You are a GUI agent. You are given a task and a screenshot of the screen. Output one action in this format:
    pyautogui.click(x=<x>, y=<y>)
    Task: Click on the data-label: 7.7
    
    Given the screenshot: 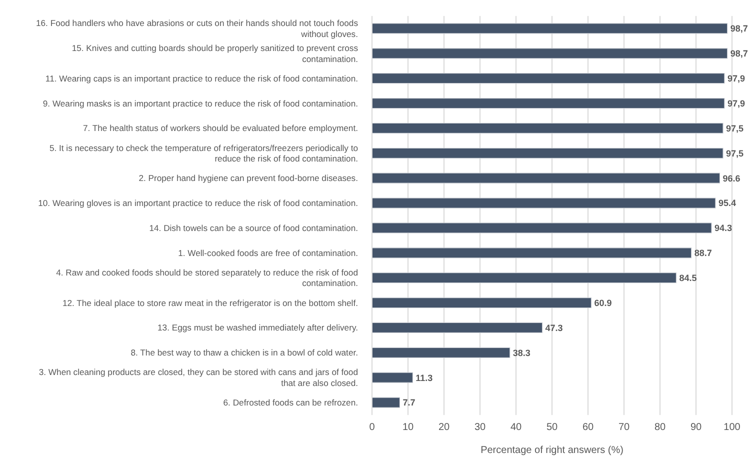 What is the action you would take?
    pyautogui.click(x=409, y=403)
    